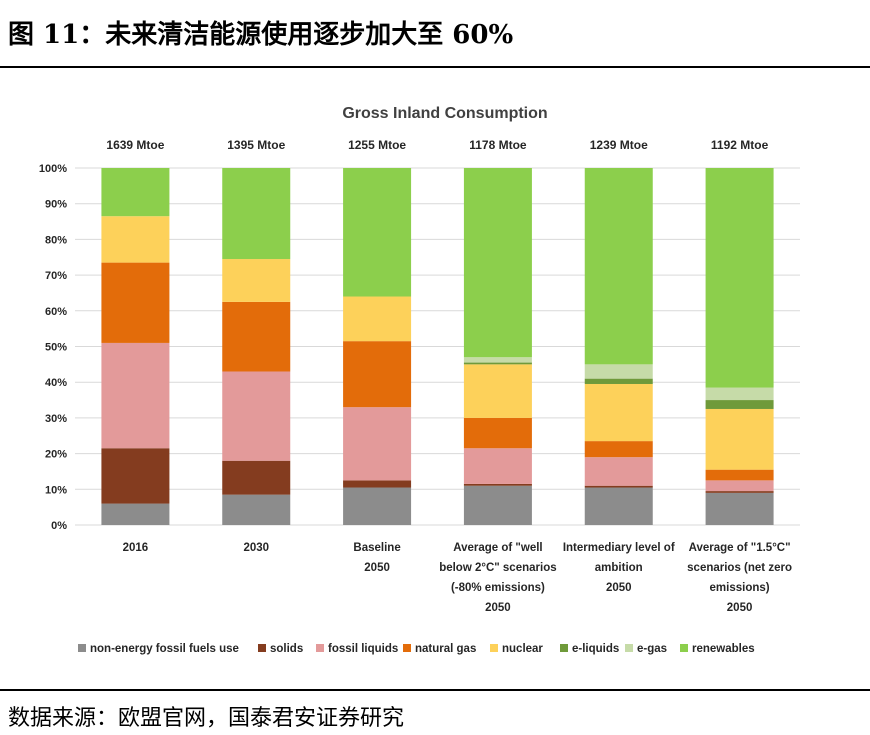 This screenshot has width=870, height=735. I want to click on source-rule, so click(435, 690).